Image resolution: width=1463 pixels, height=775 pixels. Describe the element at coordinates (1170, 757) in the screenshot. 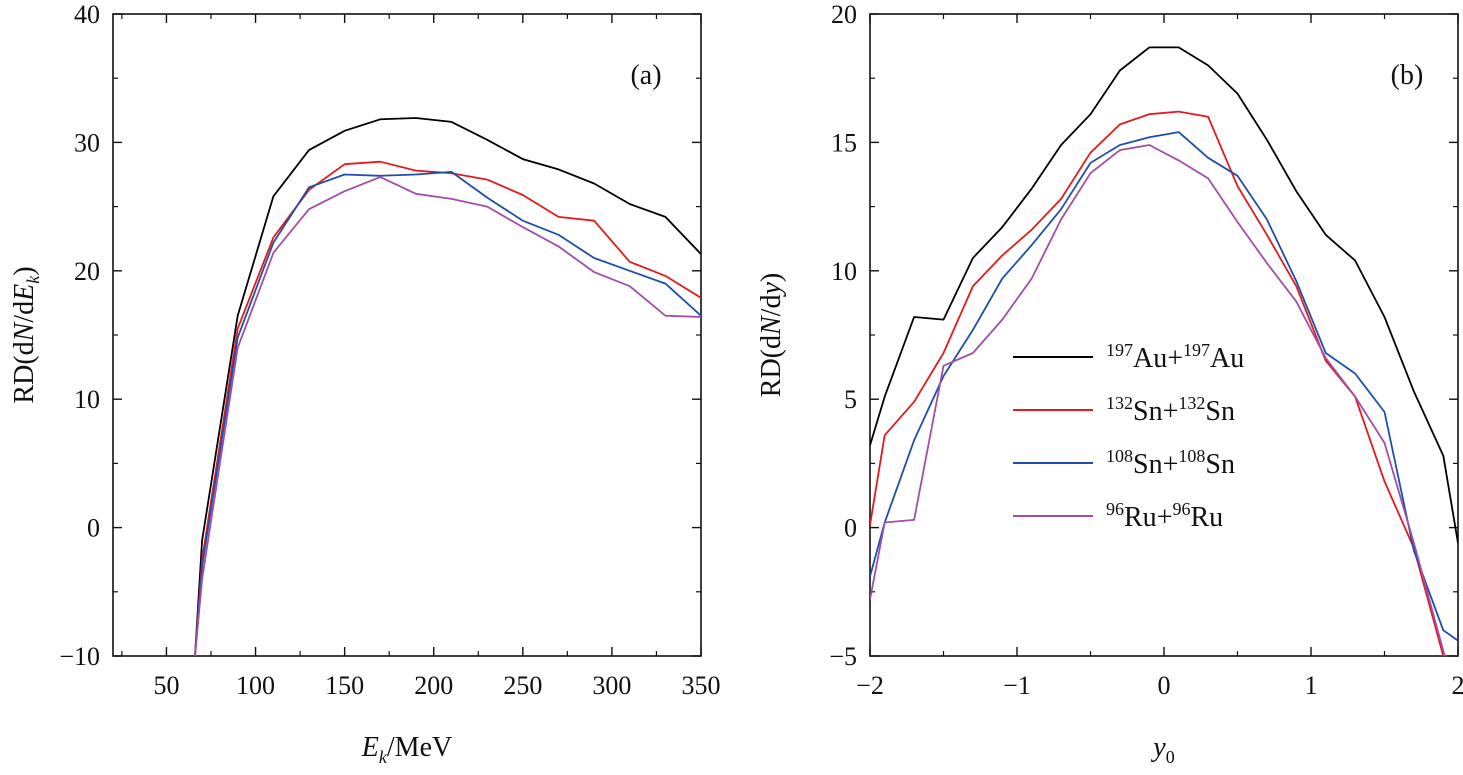

I see `panel-b-xlabel-sub: 0` at that location.